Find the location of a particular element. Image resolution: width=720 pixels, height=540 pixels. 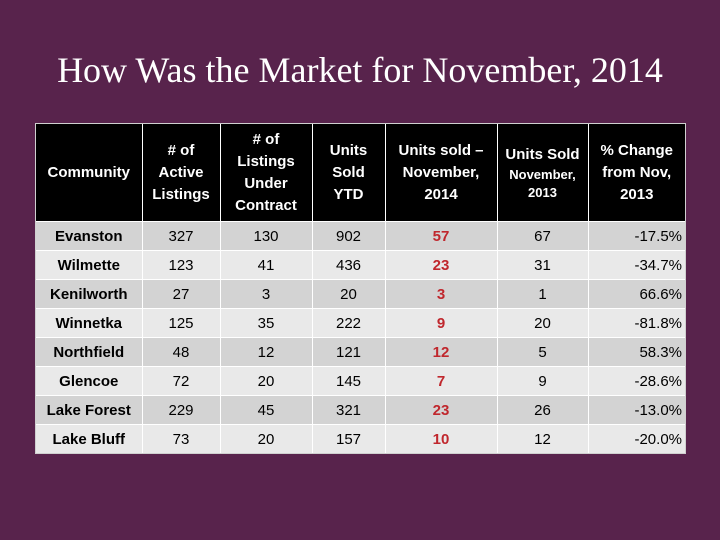

cell-units-sold-nov-2013: 5 is located at coordinates (543, 352).